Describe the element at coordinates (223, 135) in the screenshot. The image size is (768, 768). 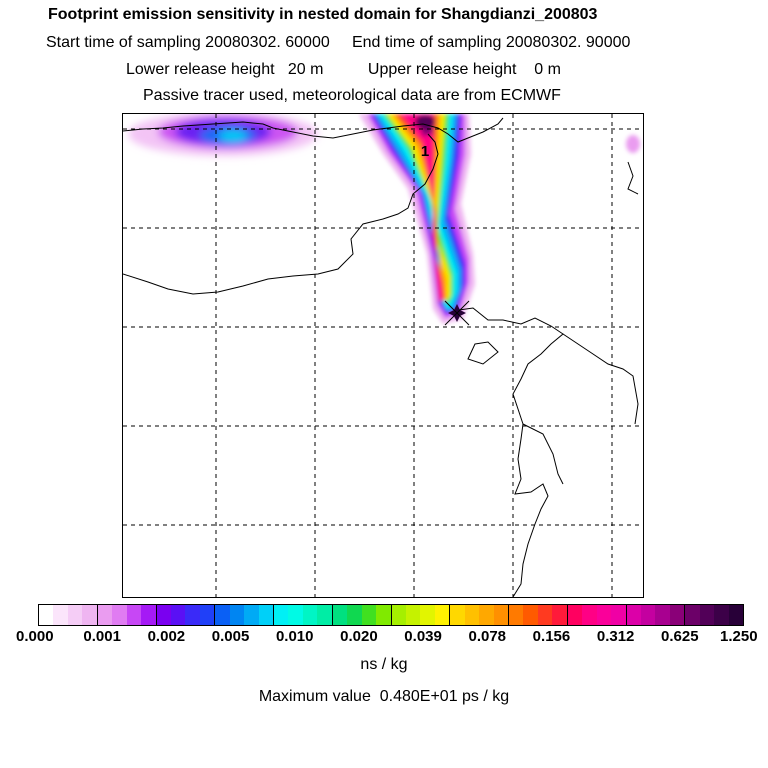
I see `plume-west-blob` at that location.